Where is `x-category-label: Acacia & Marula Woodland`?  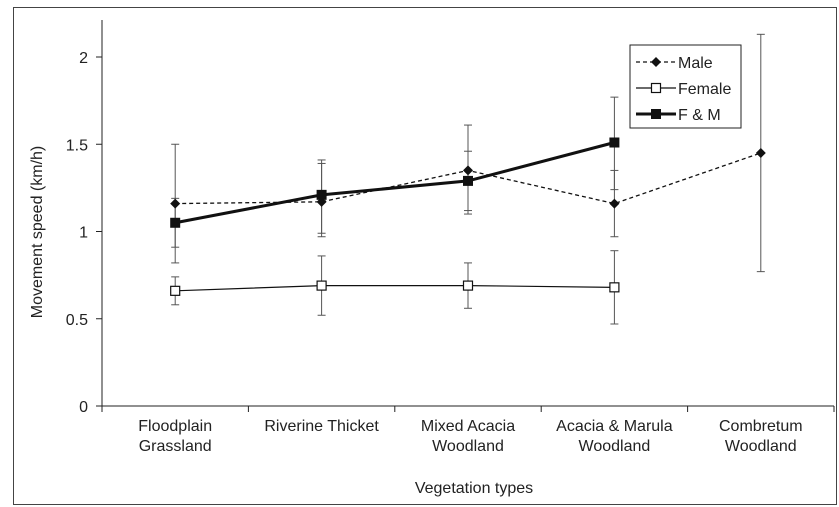 x-category-label: Acacia & Marula Woodland is located at coordinates (614, 436).